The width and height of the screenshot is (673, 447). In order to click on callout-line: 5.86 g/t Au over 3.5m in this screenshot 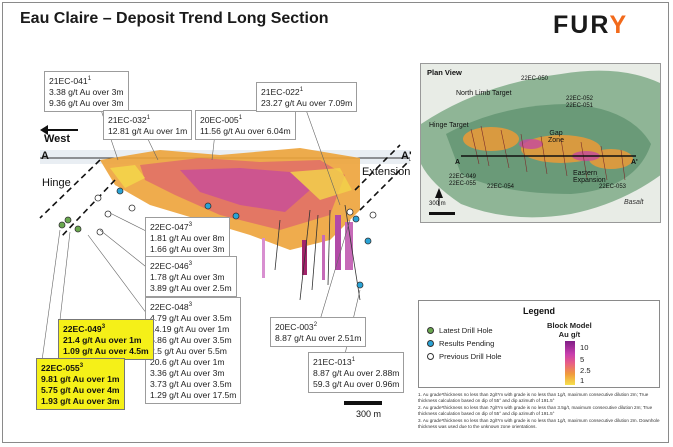, I will do `click(191, 339)`.